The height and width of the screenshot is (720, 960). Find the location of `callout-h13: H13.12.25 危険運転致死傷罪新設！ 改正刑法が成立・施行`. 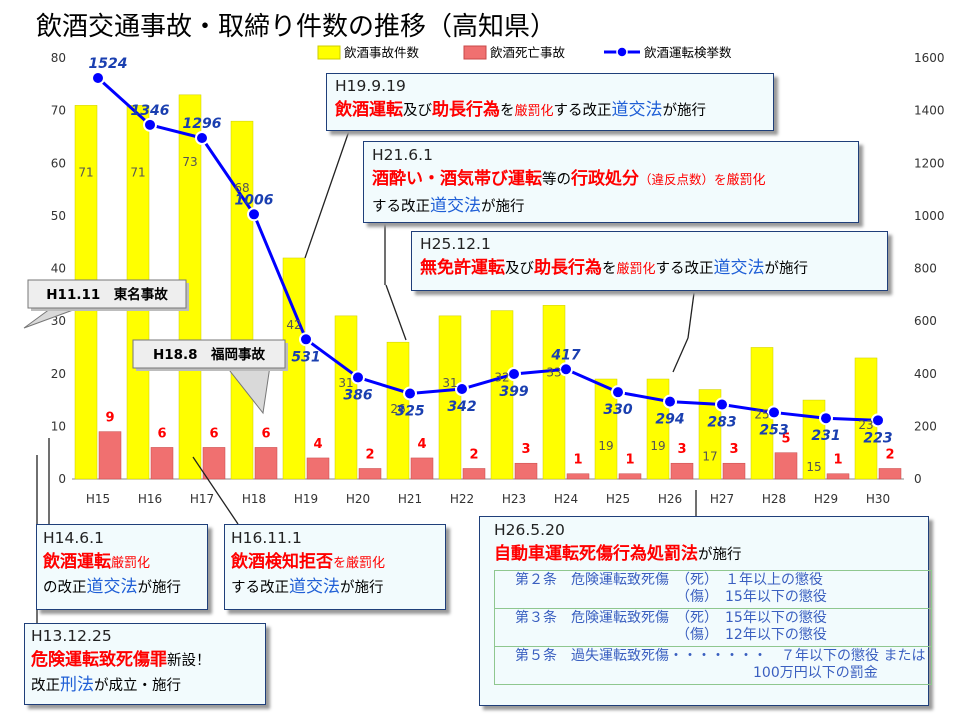

callout-h13: H13.12.25 危険運転致死傷罪新設！ 改正刑法が成立・施行 is located at coordinates (145, 664).